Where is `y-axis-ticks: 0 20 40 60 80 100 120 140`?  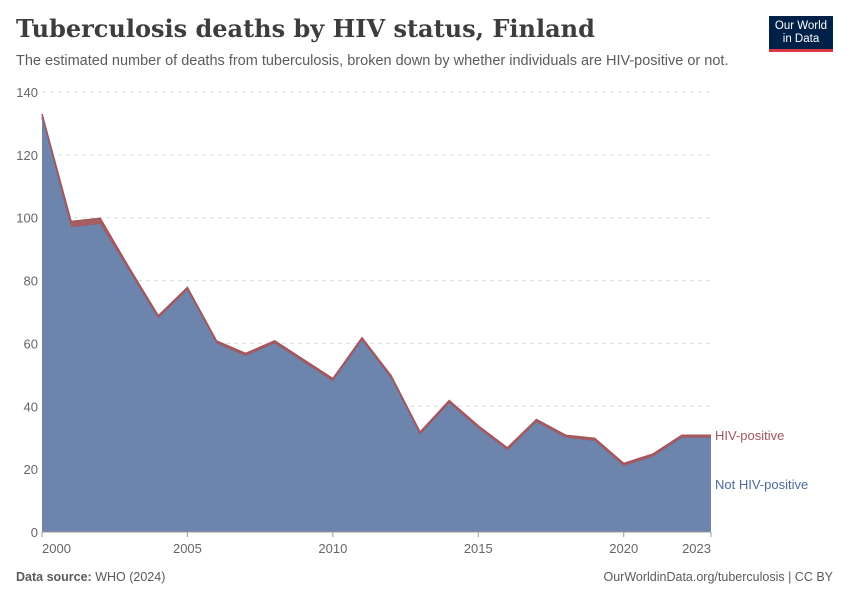
y-axis-ticks: 0 20 40 60 80 100 120 140 is located at coordinates (27, 312).